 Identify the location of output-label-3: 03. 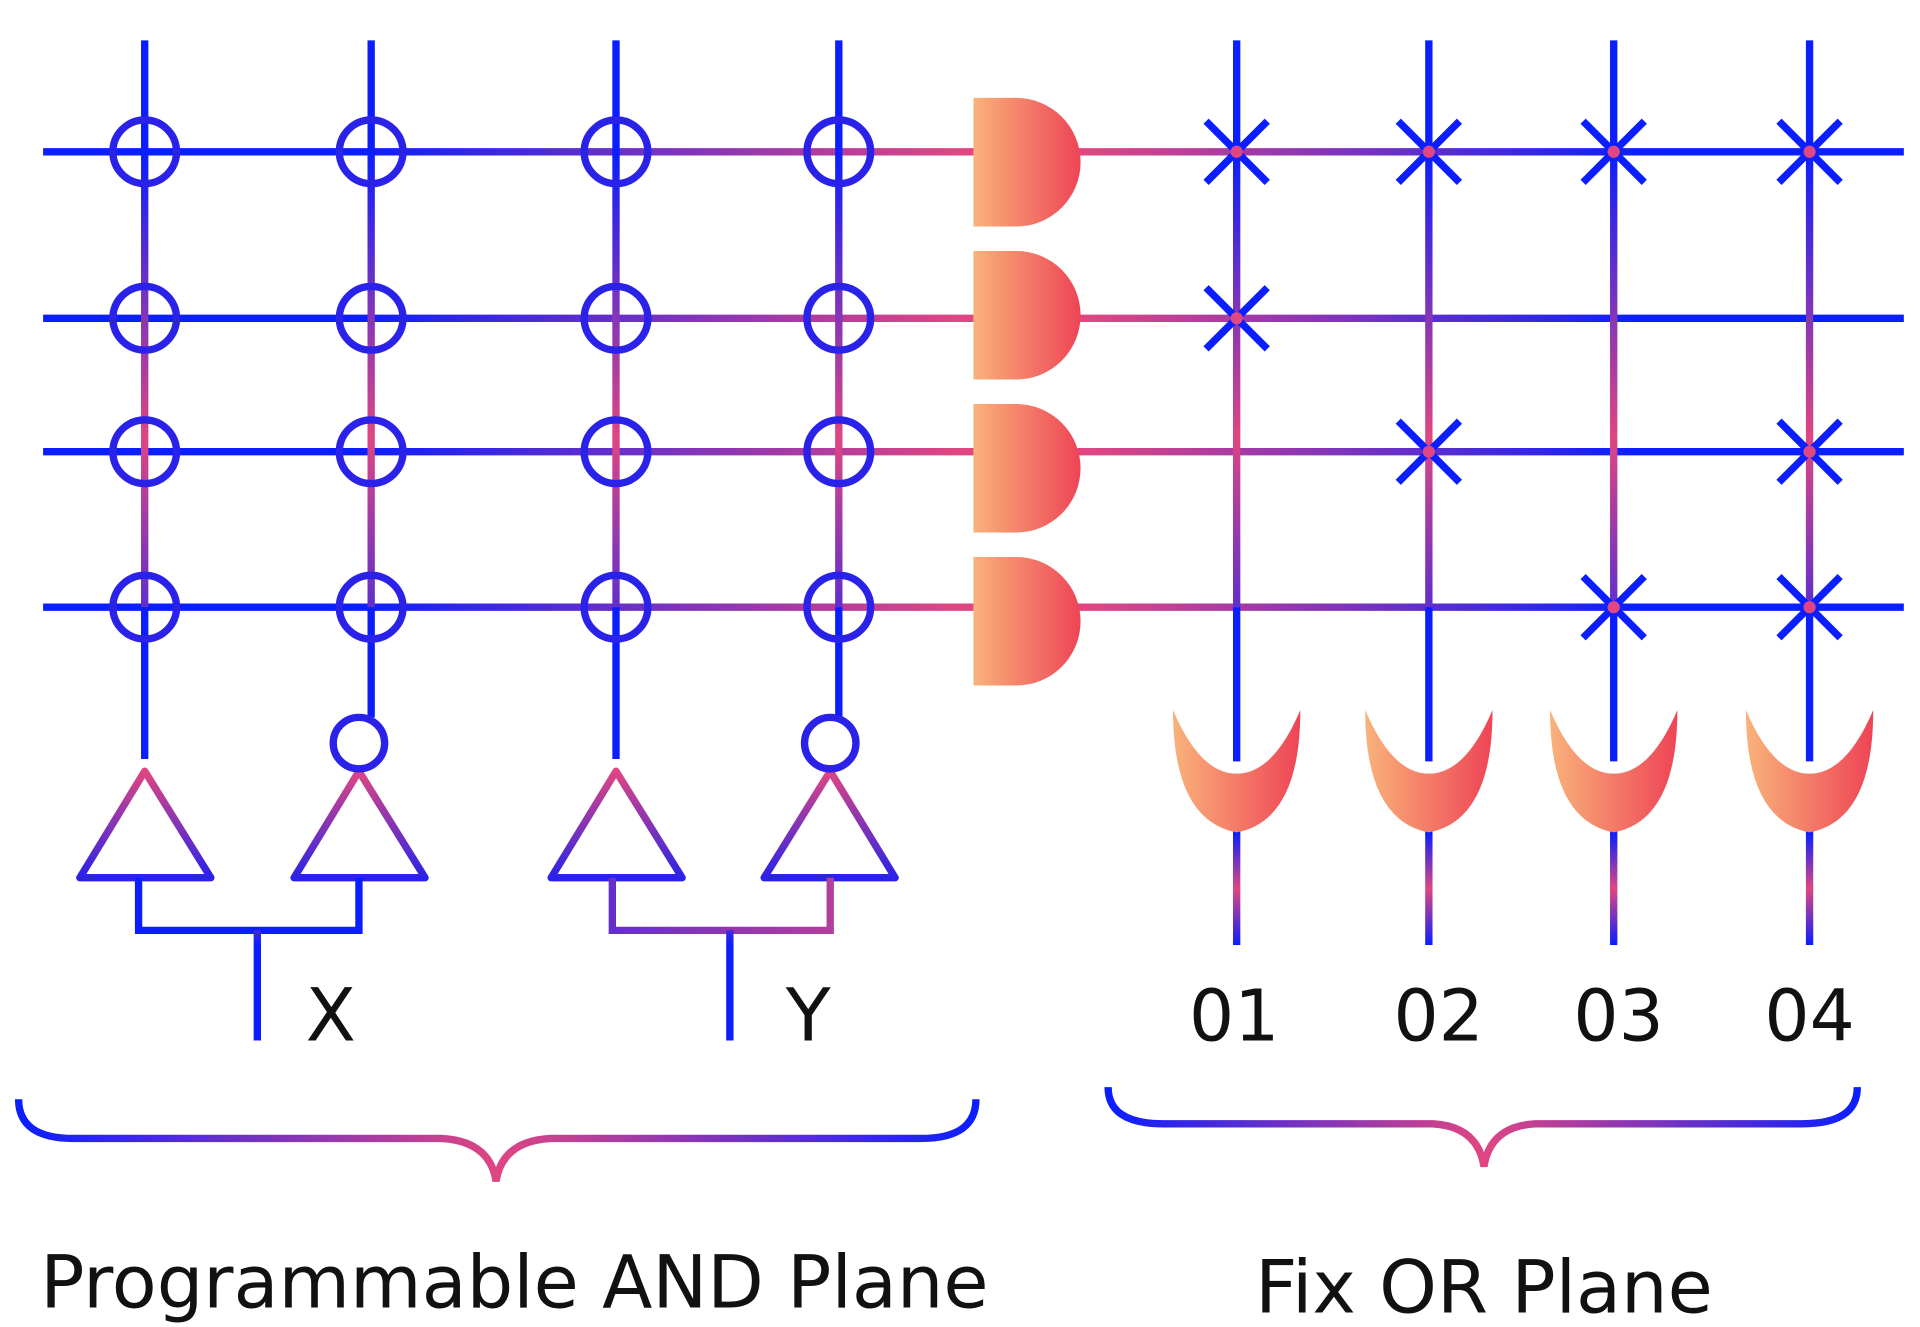
(1618, 1016).